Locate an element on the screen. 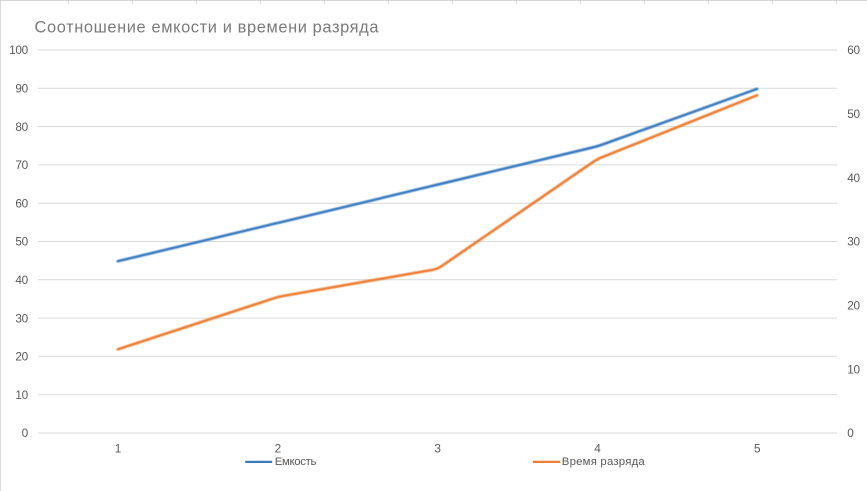  svg-text: 5 is located at coordinates (757, 448).